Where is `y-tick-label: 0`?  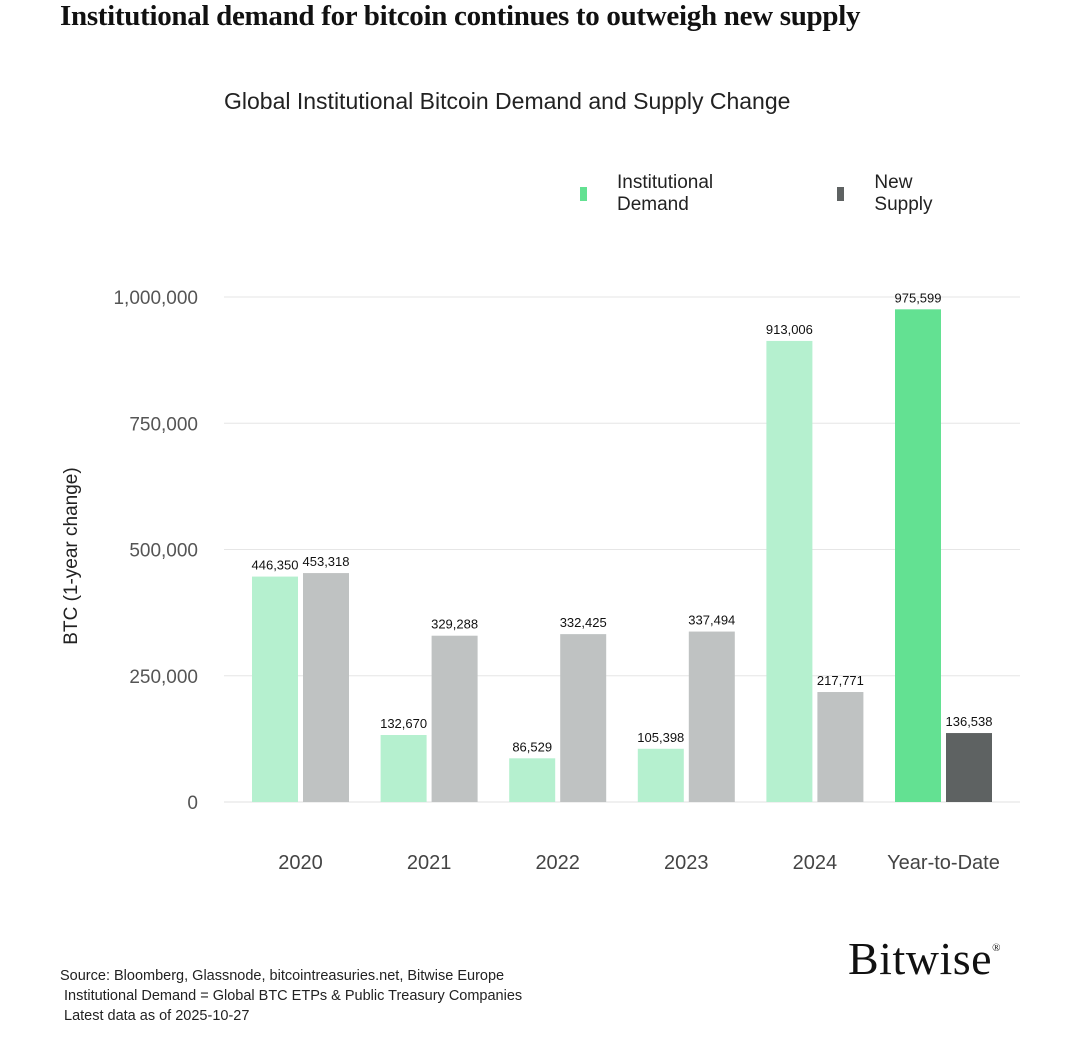 y-tick-label: 0 is located at coordinates (192, 803).